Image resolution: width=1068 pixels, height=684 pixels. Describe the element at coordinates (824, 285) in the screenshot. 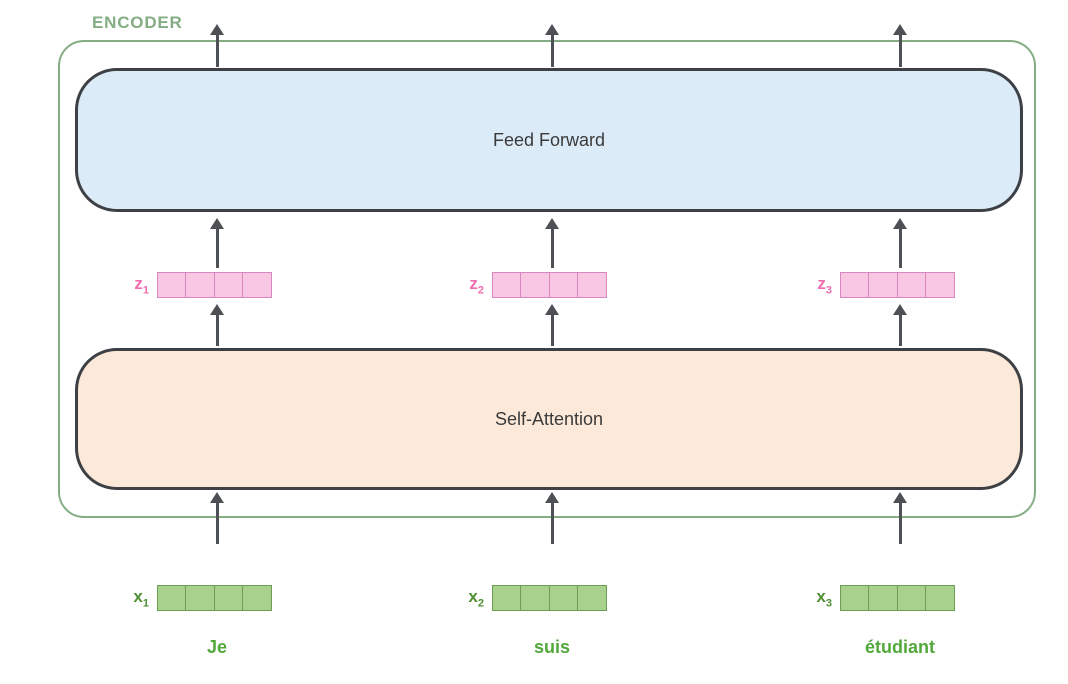

I see `z3-label: z3` at that location.